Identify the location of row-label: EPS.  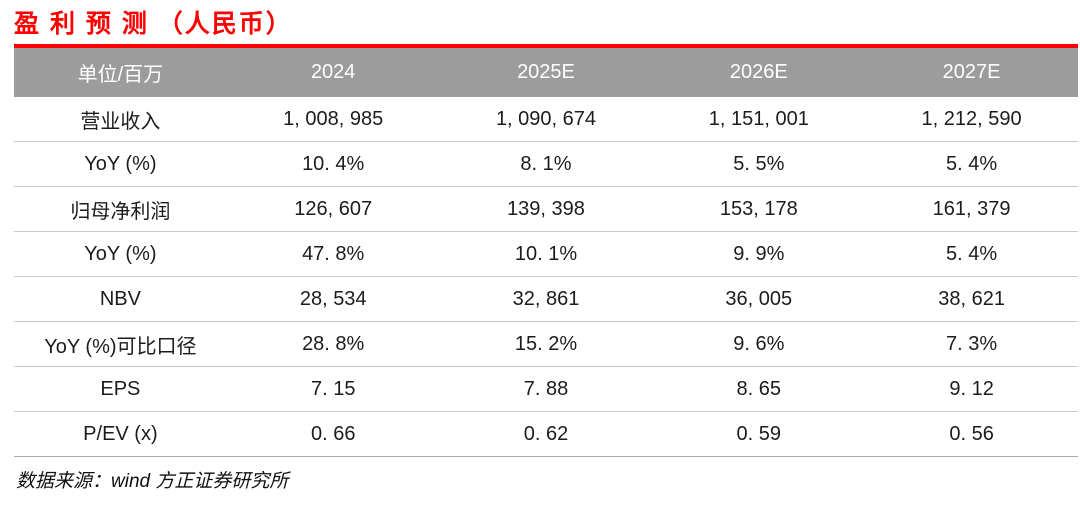
(120, 388).